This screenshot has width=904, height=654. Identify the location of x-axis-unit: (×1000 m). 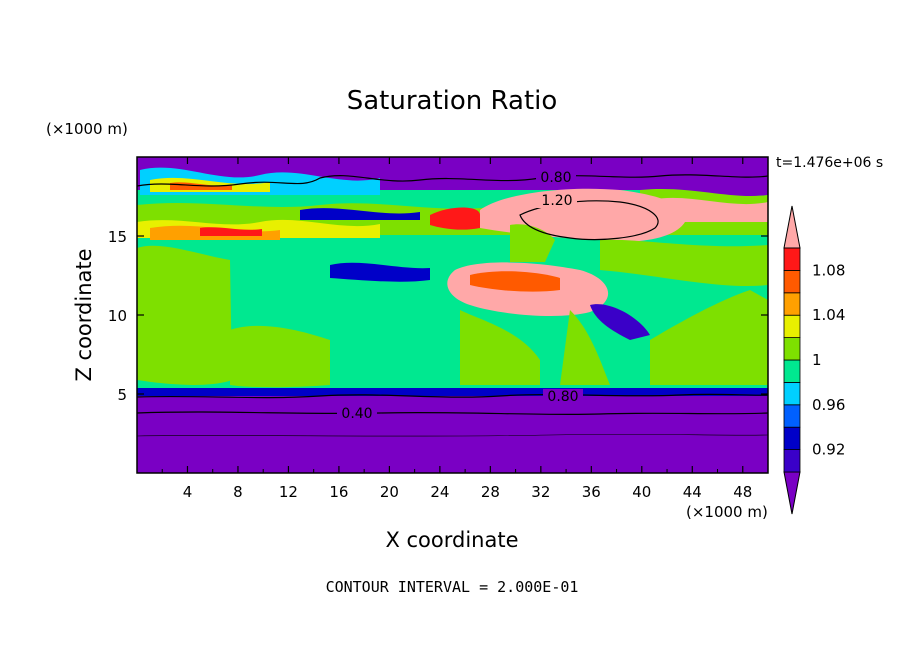
(727, 512).